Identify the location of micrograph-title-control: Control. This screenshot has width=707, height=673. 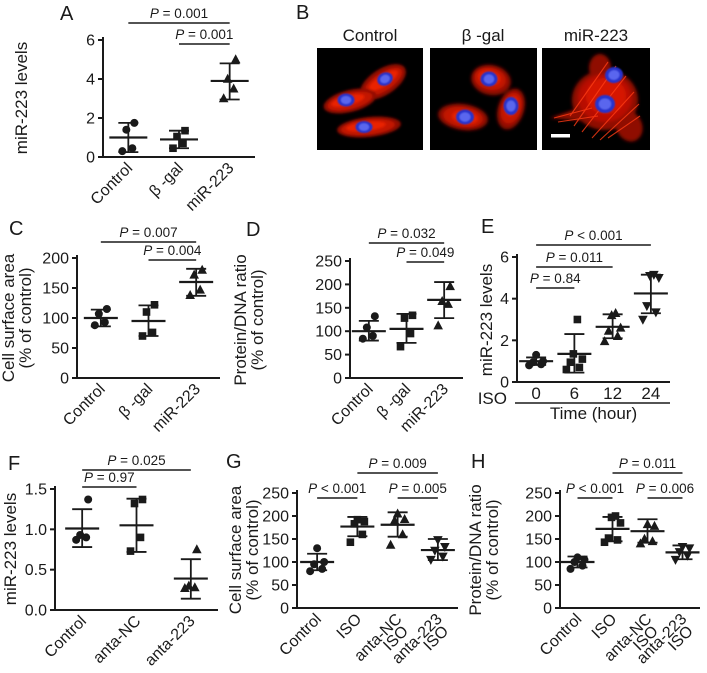
(370, 35).